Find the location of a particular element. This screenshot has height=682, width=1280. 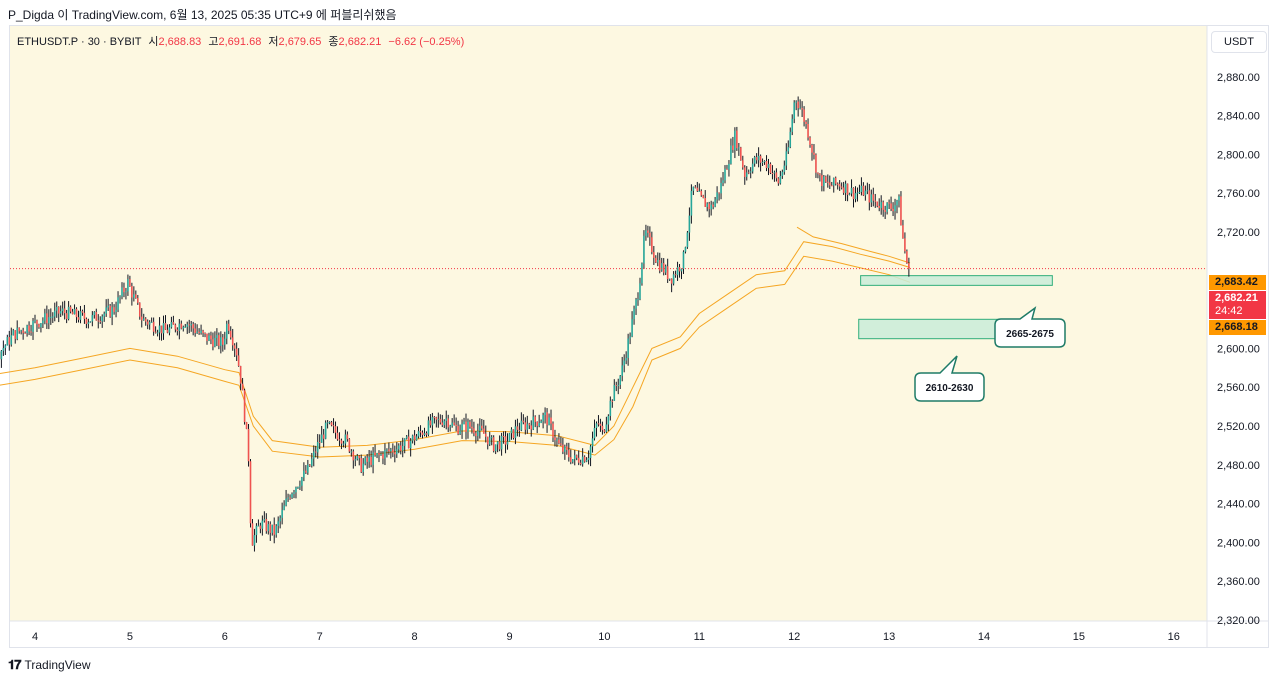

symbol-info: ETHUSDT.P · 30 · BYBIT is located at coordinates (79, 42).